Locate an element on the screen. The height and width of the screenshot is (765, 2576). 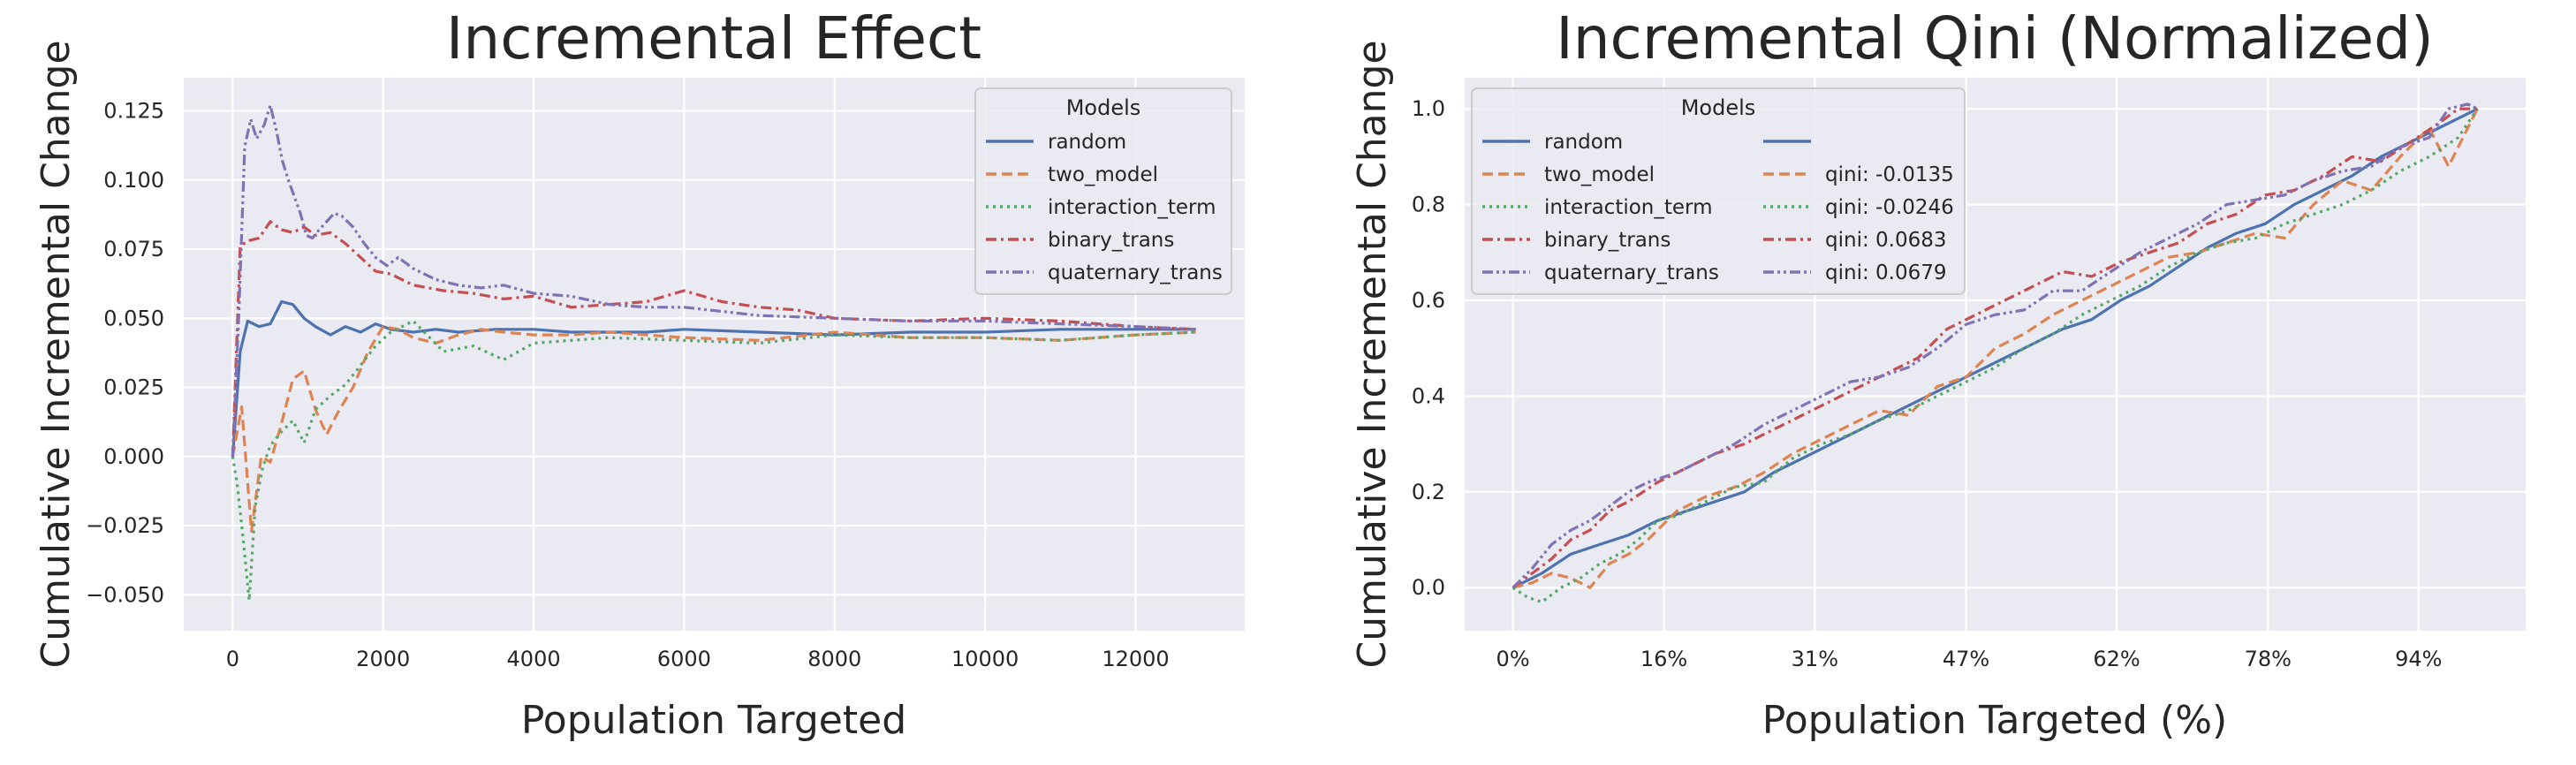
x-axis-label: Population Targeted is located at coordinates (714, 720).